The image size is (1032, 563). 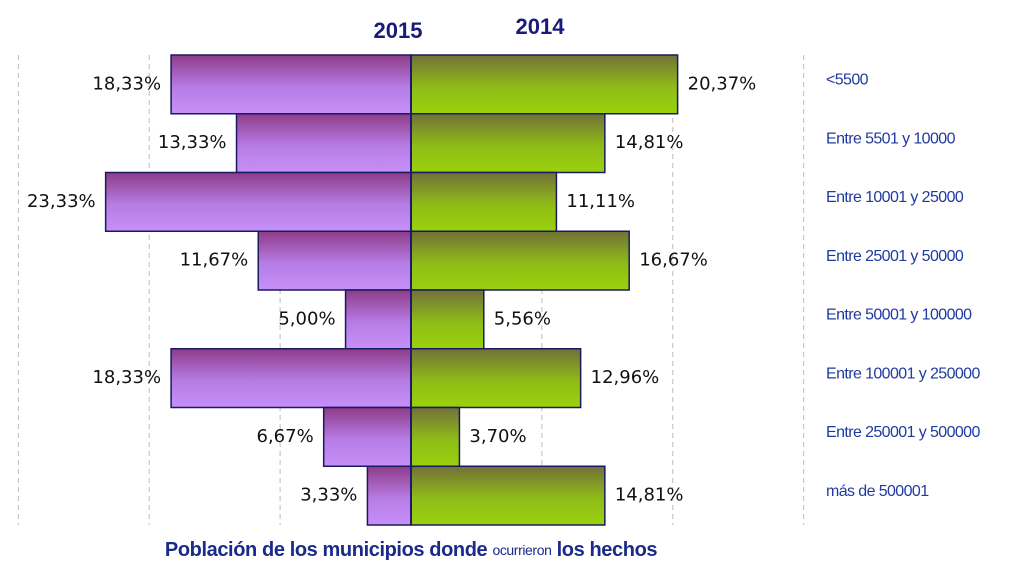 I want to click on data-label: 6,67%, so click(x=285, y=436).